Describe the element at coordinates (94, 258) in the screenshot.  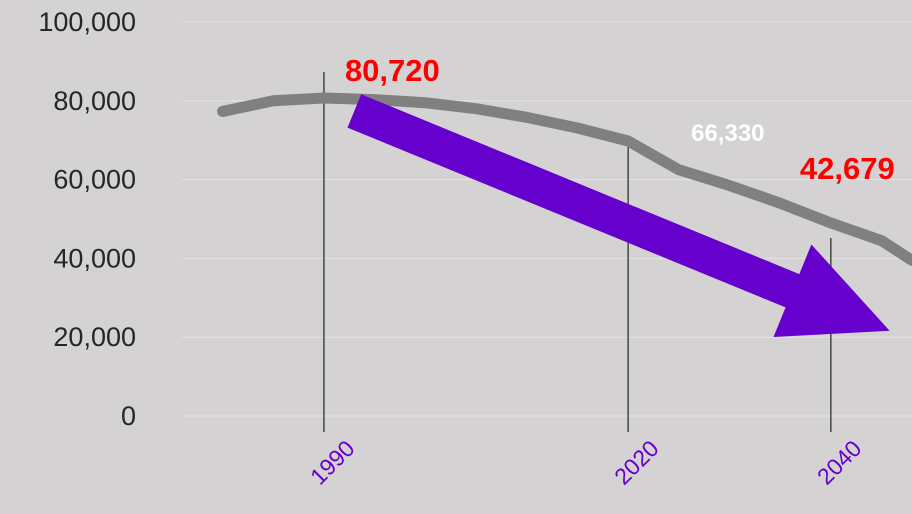
I see `y-tick-label: 40,000` at that location.